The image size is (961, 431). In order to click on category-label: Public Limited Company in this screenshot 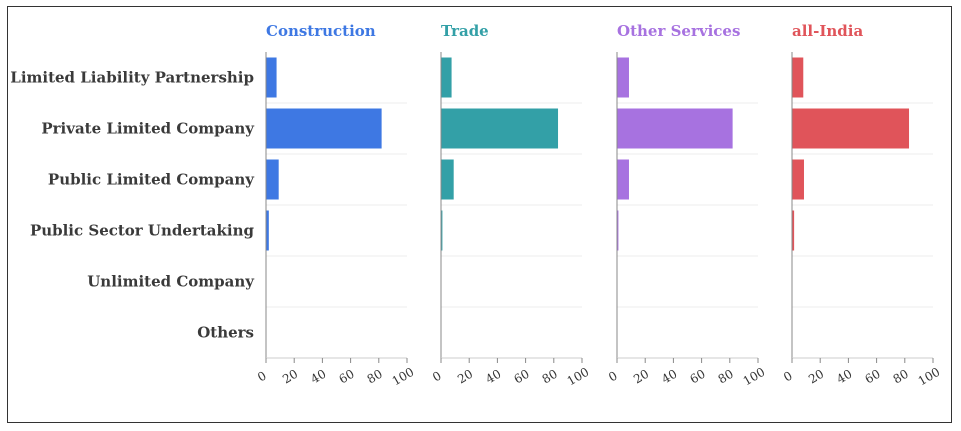, I will do `click(151, 180)`.